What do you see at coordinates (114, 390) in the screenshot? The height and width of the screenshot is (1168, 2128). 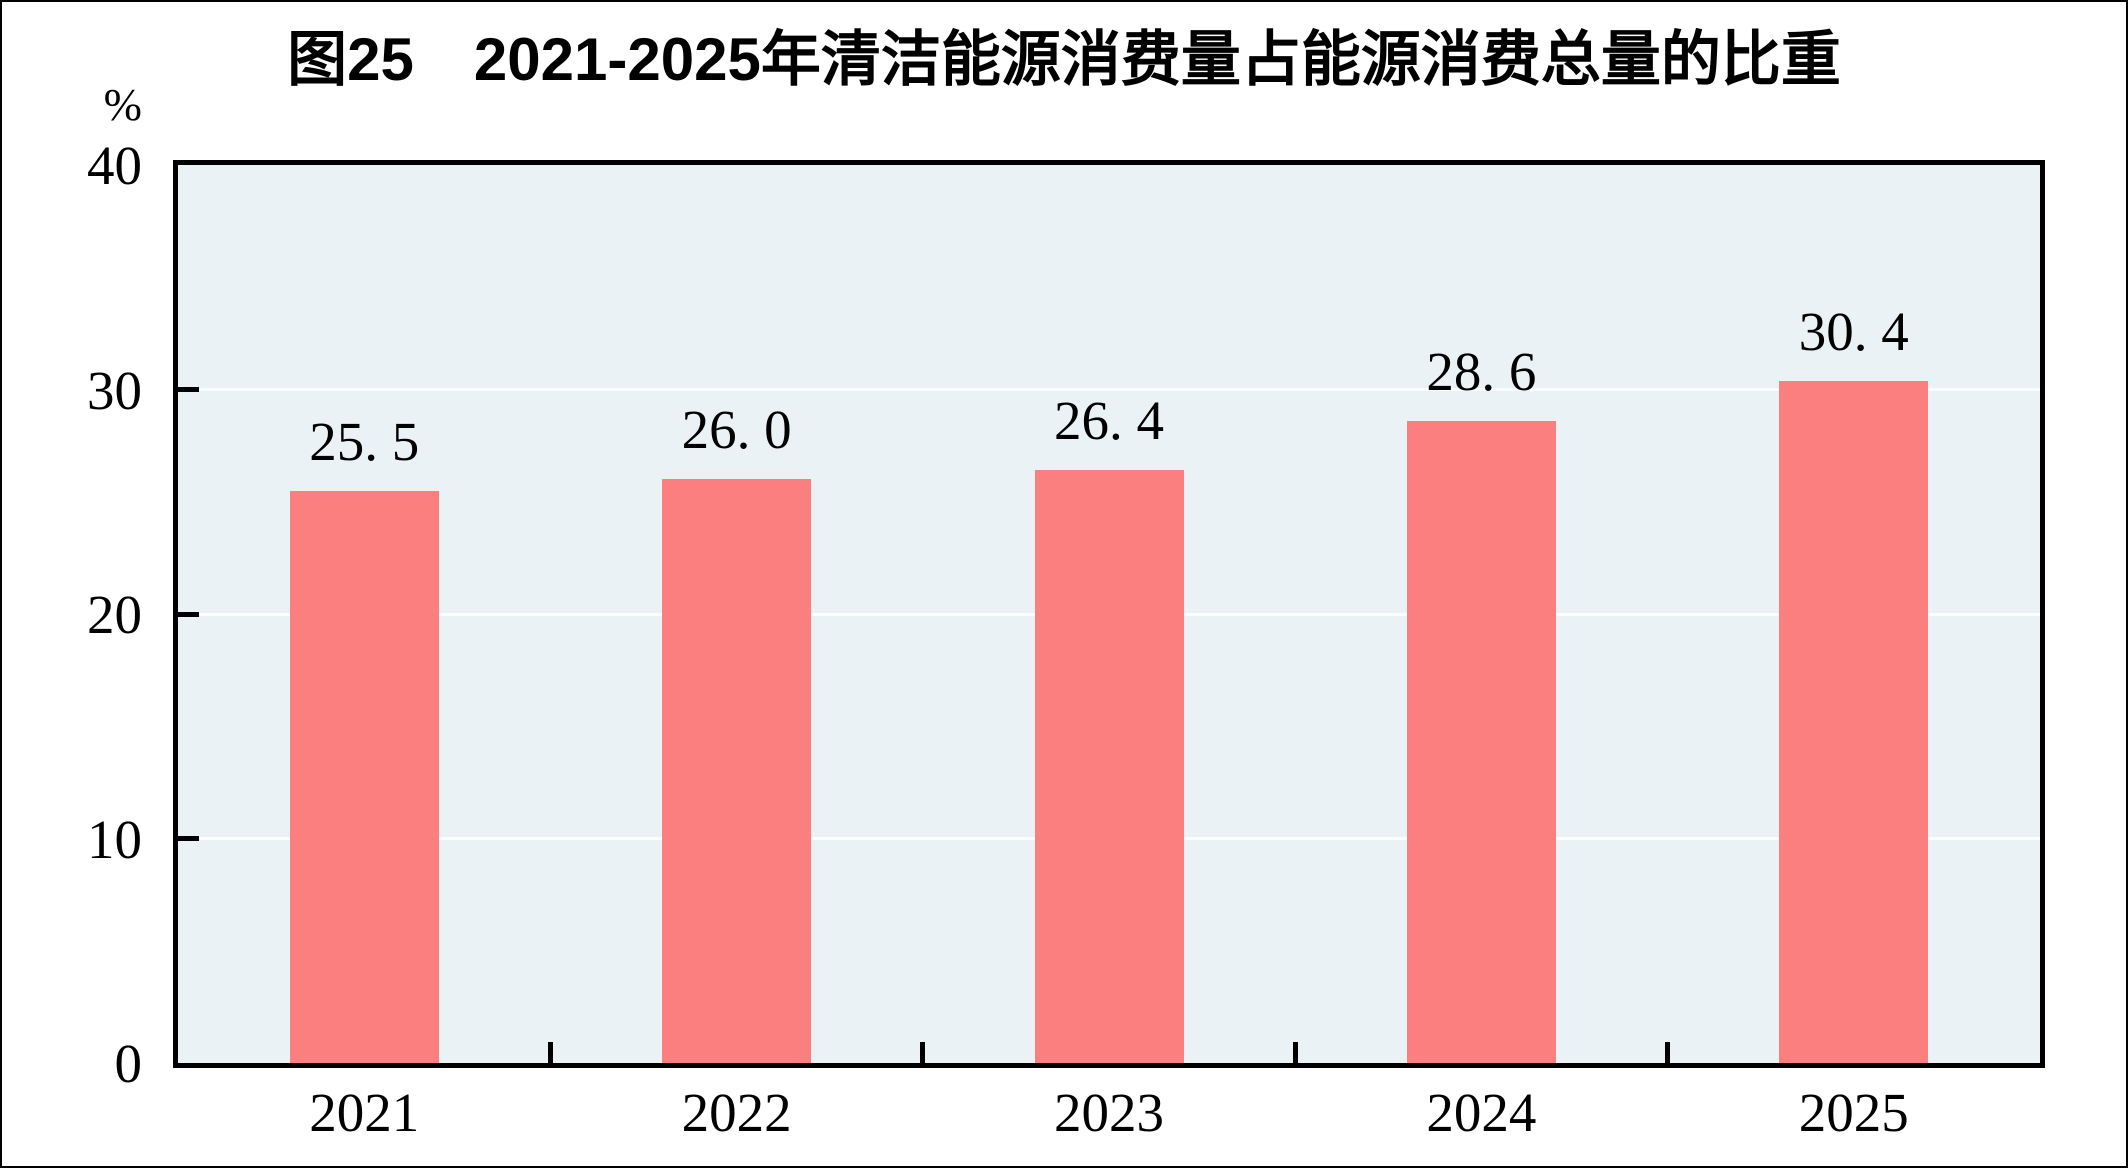 I see `y-axis-label-30: 30` at bounding box center [114, 390].